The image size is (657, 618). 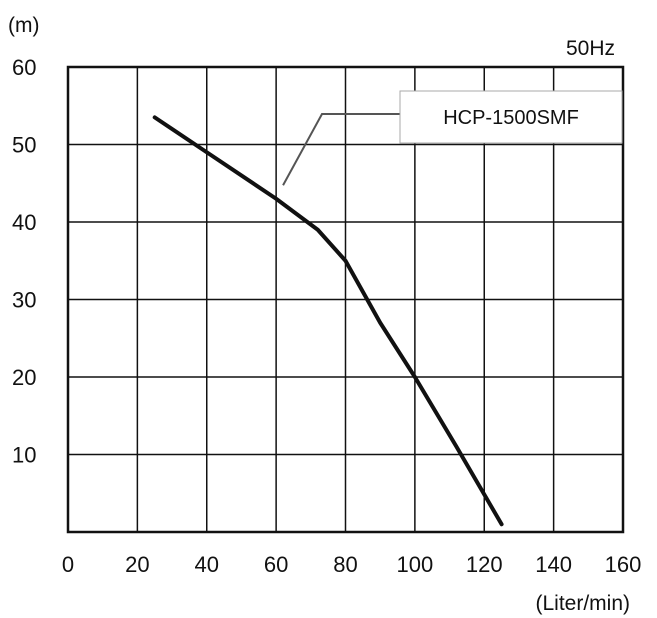 I want to click on y-tick-label: 50, so click(x=24, y=145).